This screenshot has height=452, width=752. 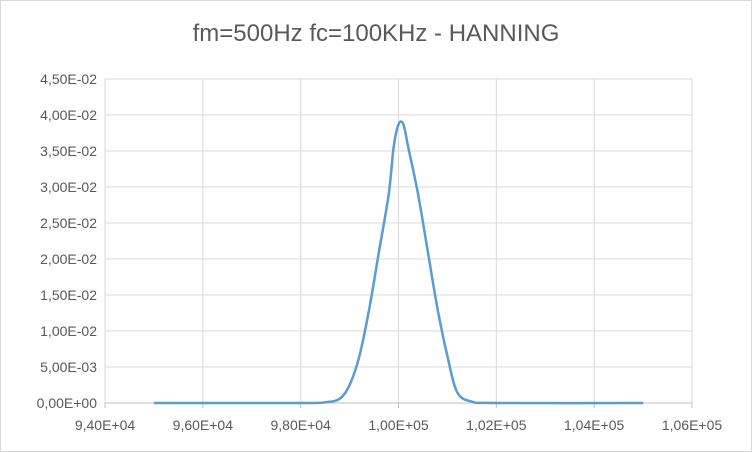 I want to click on chart-title: fm=500Hz fc=100KHz - HANNING, so click(x=376, y=33).